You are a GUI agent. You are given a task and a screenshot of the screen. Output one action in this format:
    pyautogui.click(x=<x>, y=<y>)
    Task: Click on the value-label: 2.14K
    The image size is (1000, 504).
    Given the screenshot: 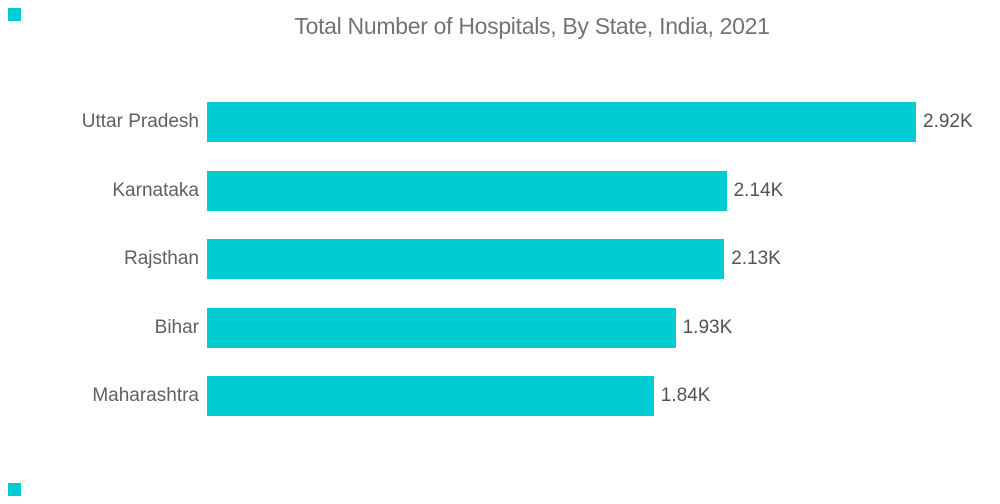 What is the action you would take?
    pyautogui.click(x=758, y=190)
    